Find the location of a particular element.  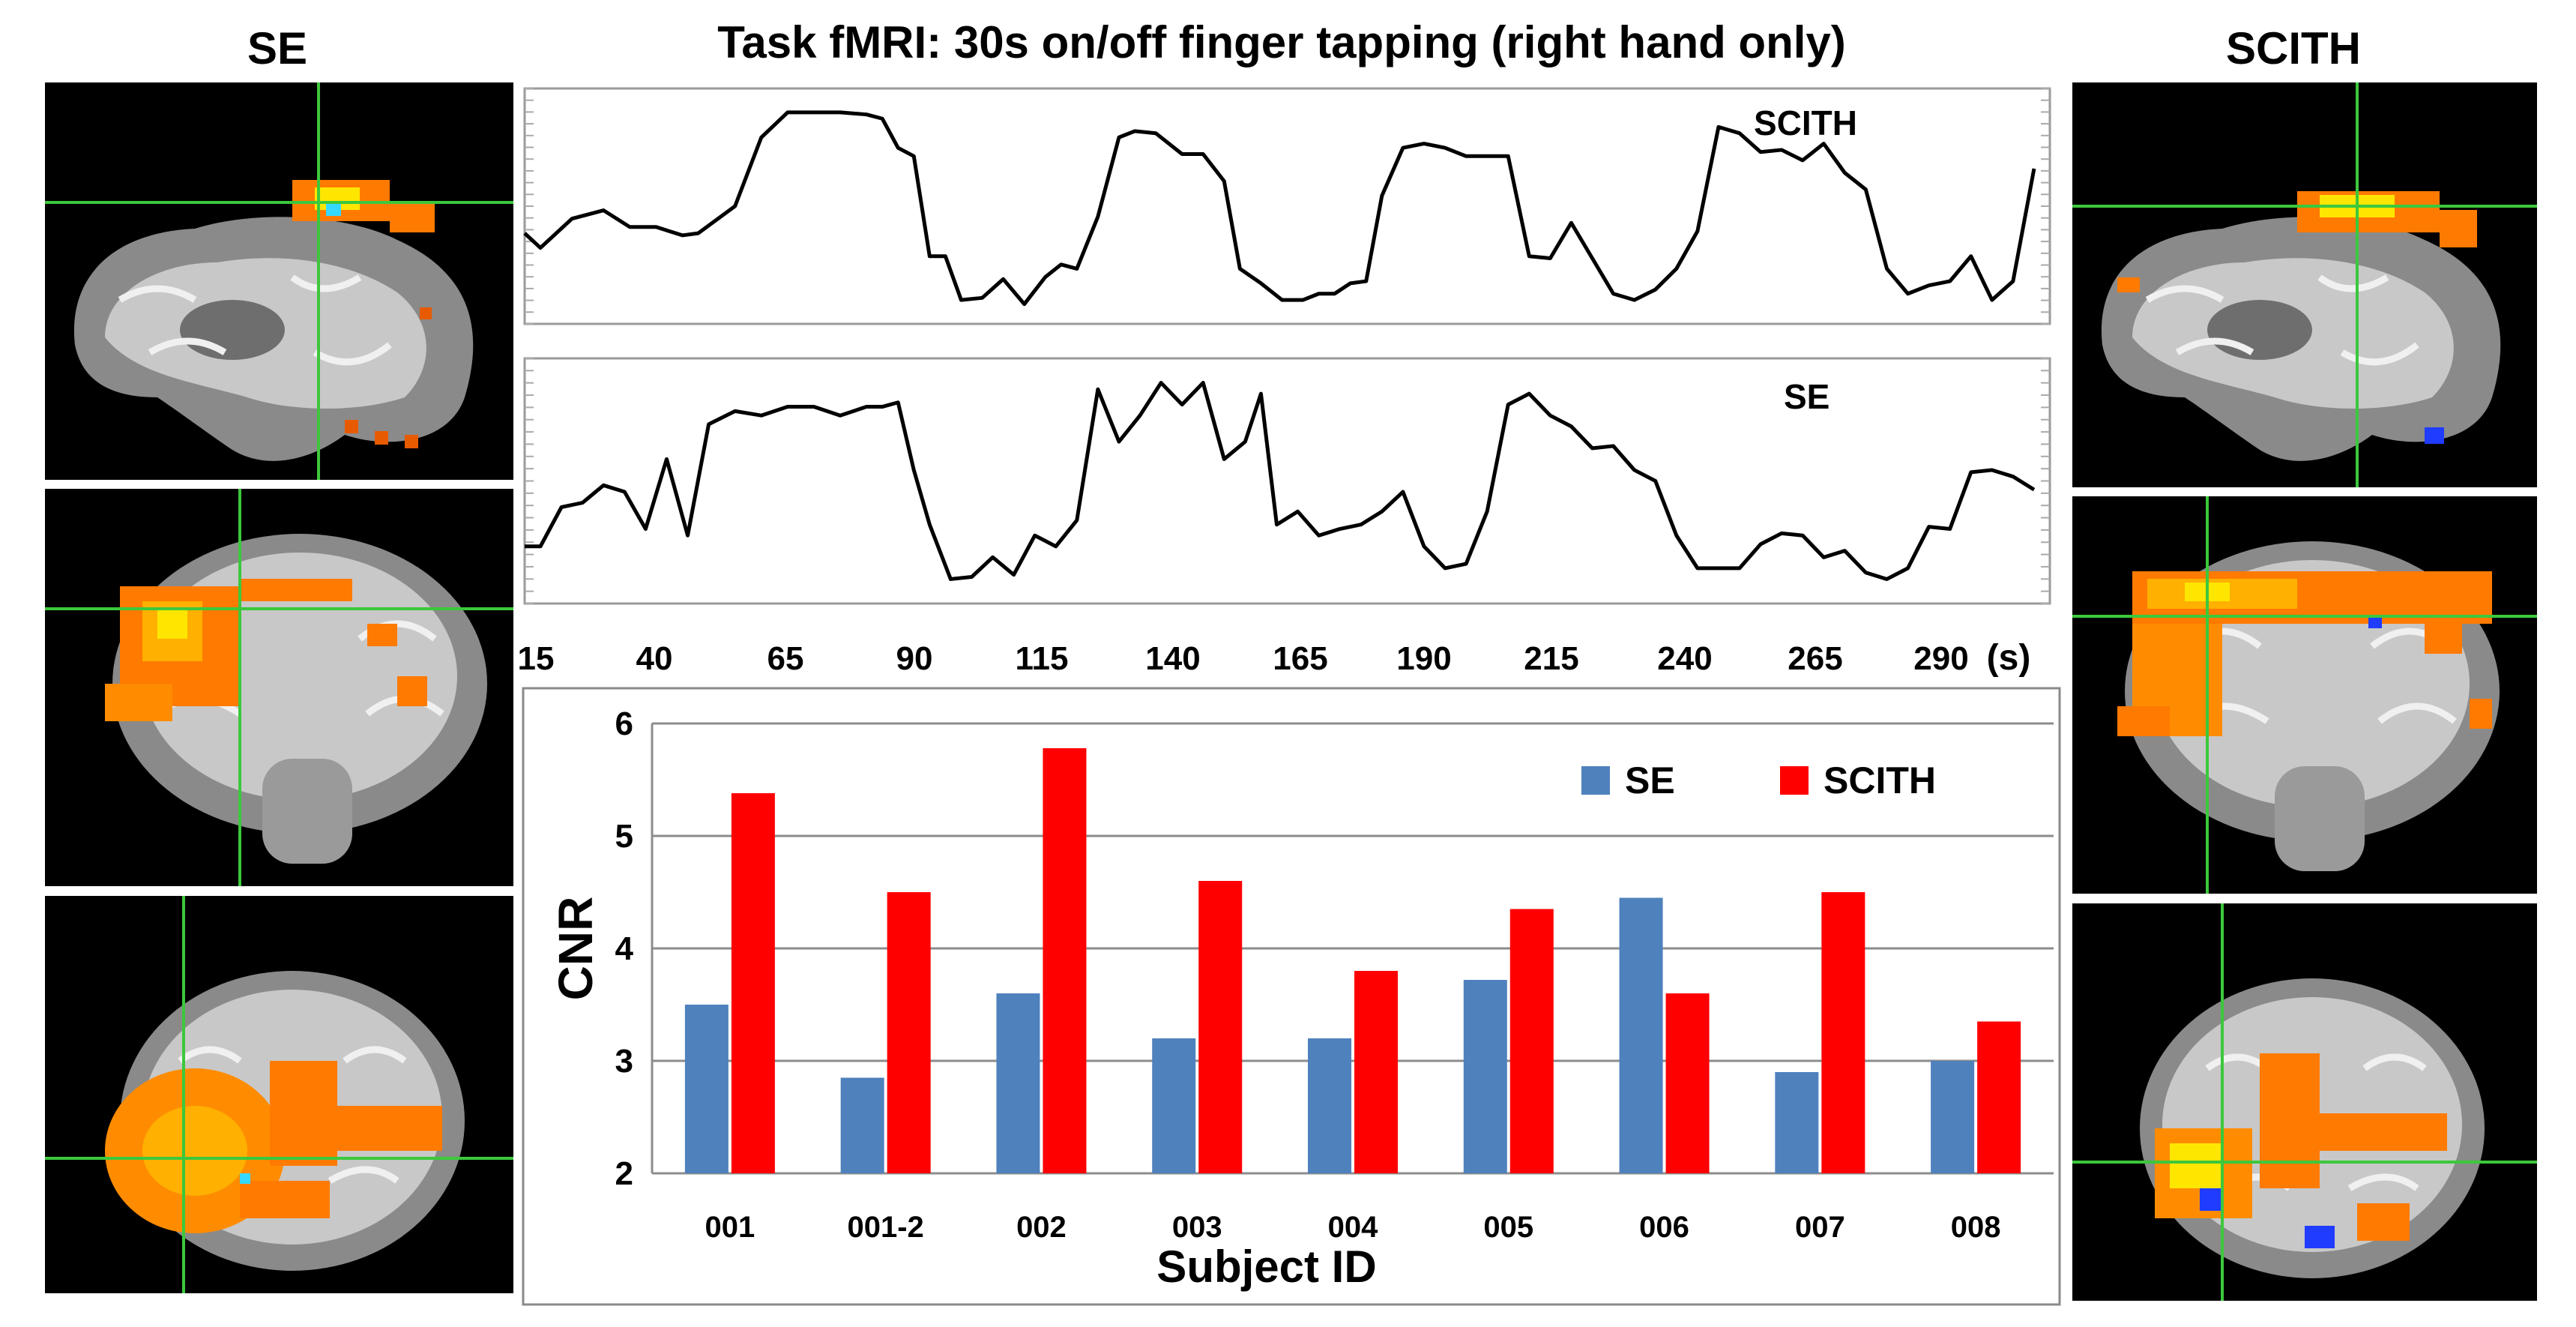

legend-swatch-se is located at coordinates (1596, 780).